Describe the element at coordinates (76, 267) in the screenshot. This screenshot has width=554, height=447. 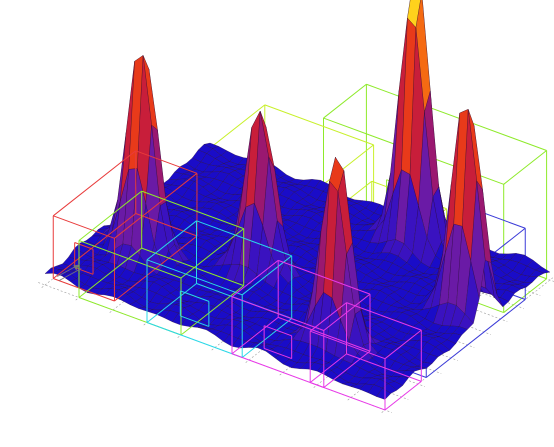
I see `axis-arrow-head` at that location.